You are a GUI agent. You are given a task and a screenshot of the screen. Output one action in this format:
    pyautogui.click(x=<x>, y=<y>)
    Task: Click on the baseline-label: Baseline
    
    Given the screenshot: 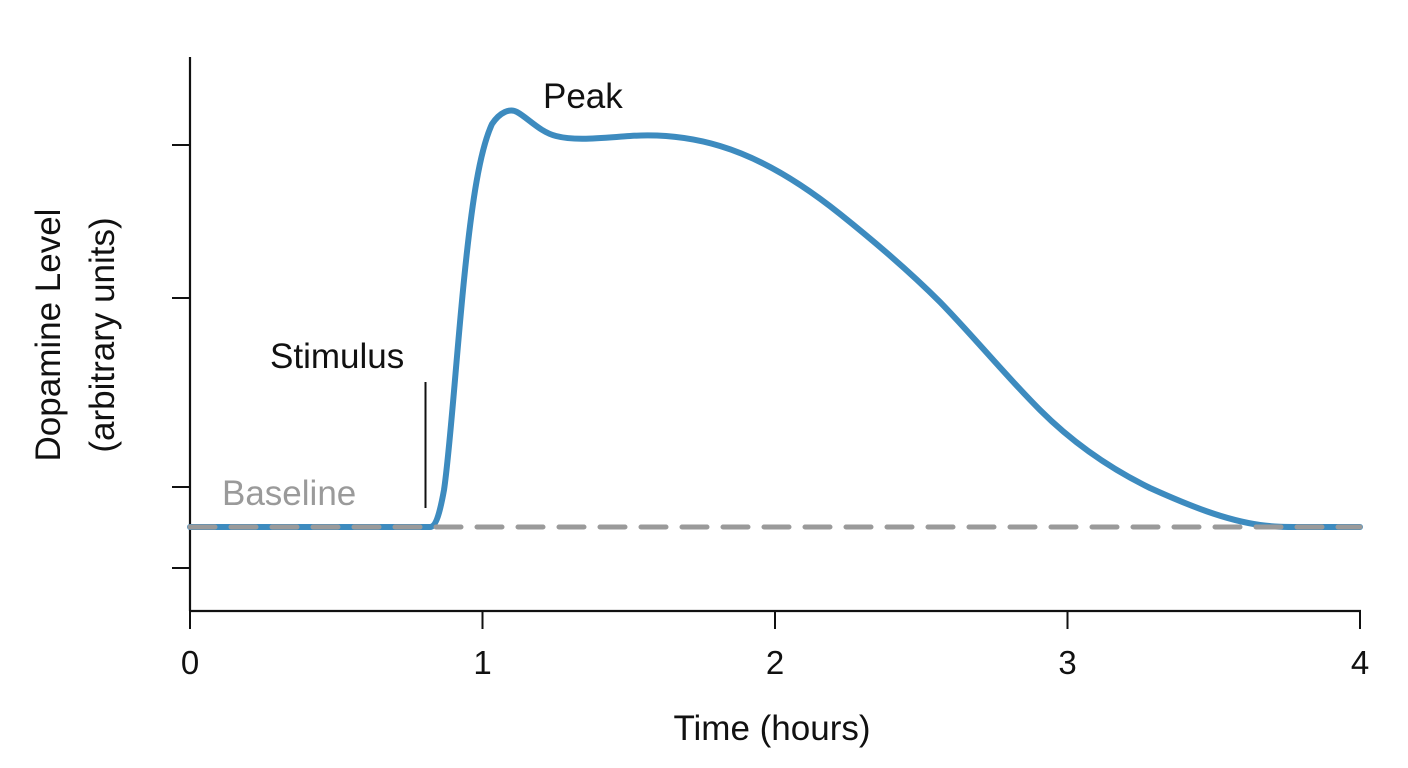 What is the action you would take?
    pyautogui.click(x=289, y=493)
    